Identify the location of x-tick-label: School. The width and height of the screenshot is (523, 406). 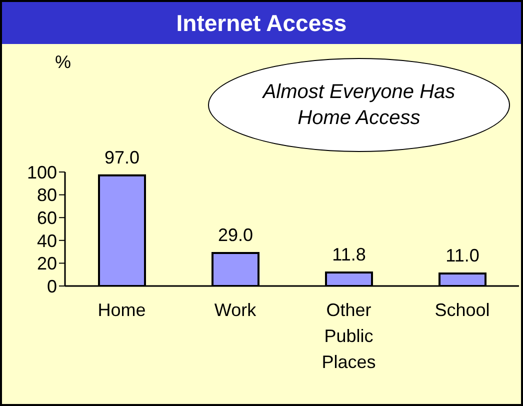
(462, 310).